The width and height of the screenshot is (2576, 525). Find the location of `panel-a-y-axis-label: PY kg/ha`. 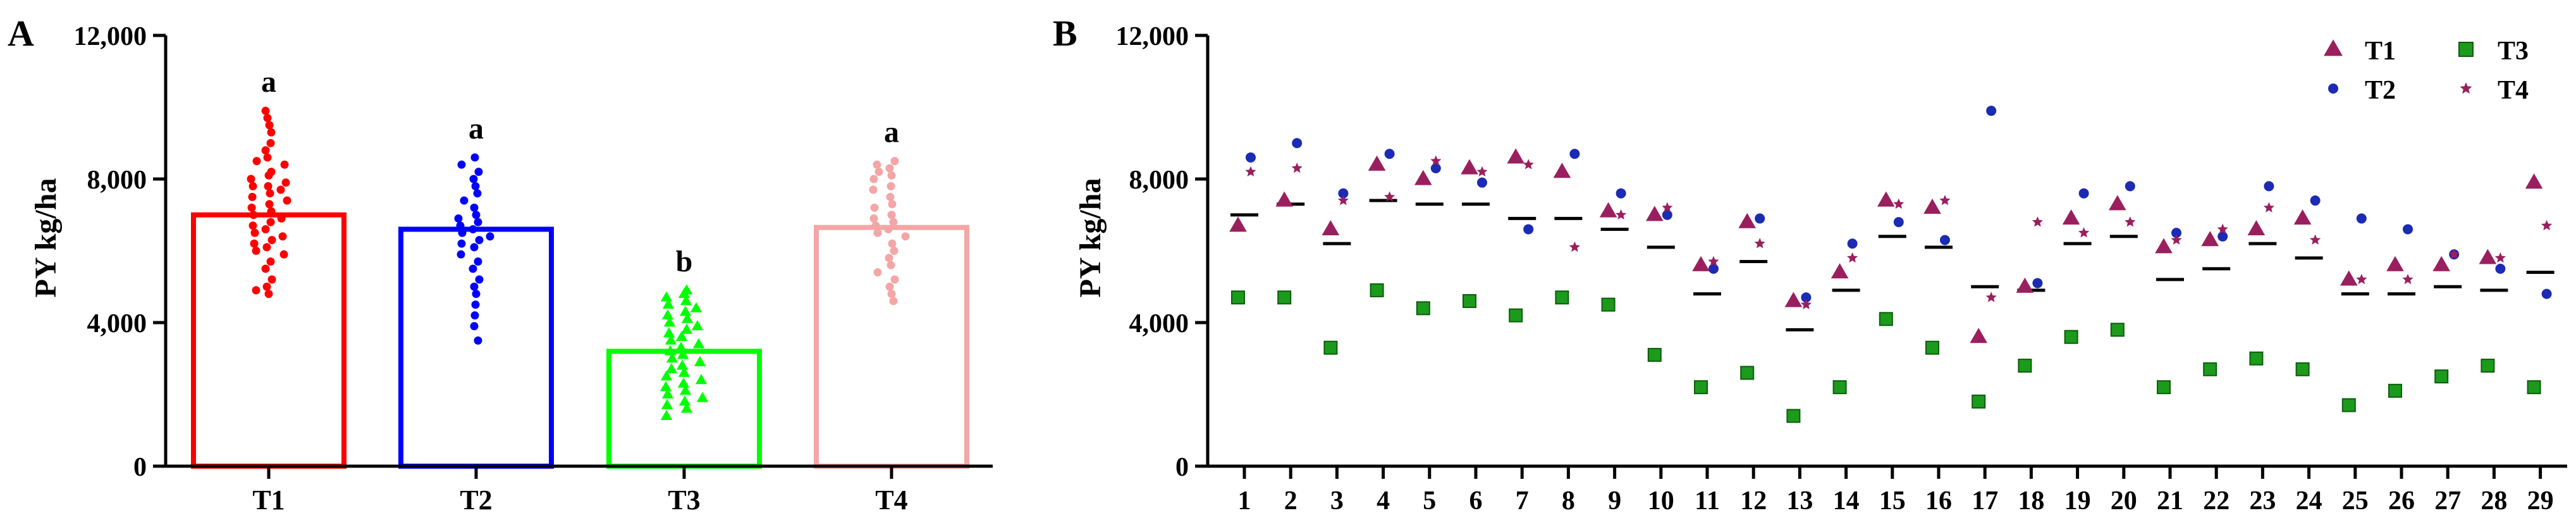

panel-a-y-axis-label: PY kg/ha is located at coordinates (46, 238).